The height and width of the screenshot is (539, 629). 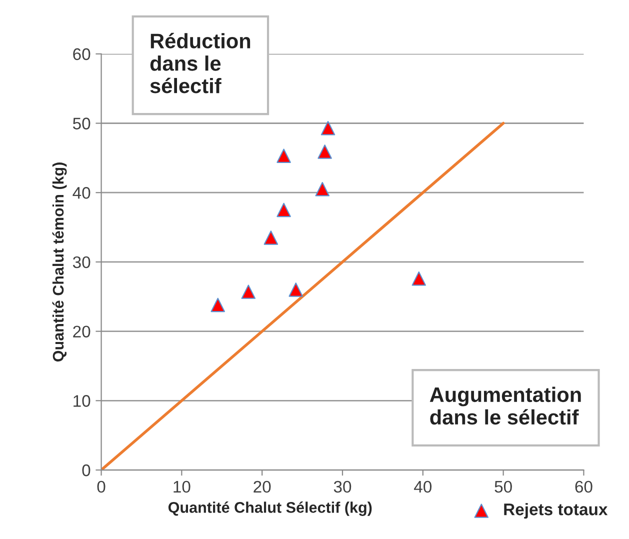 What do you see at coordinates (81, 262) in the screenshot?
I see `y-tick-label: 30` at bounding box center [81, 262].